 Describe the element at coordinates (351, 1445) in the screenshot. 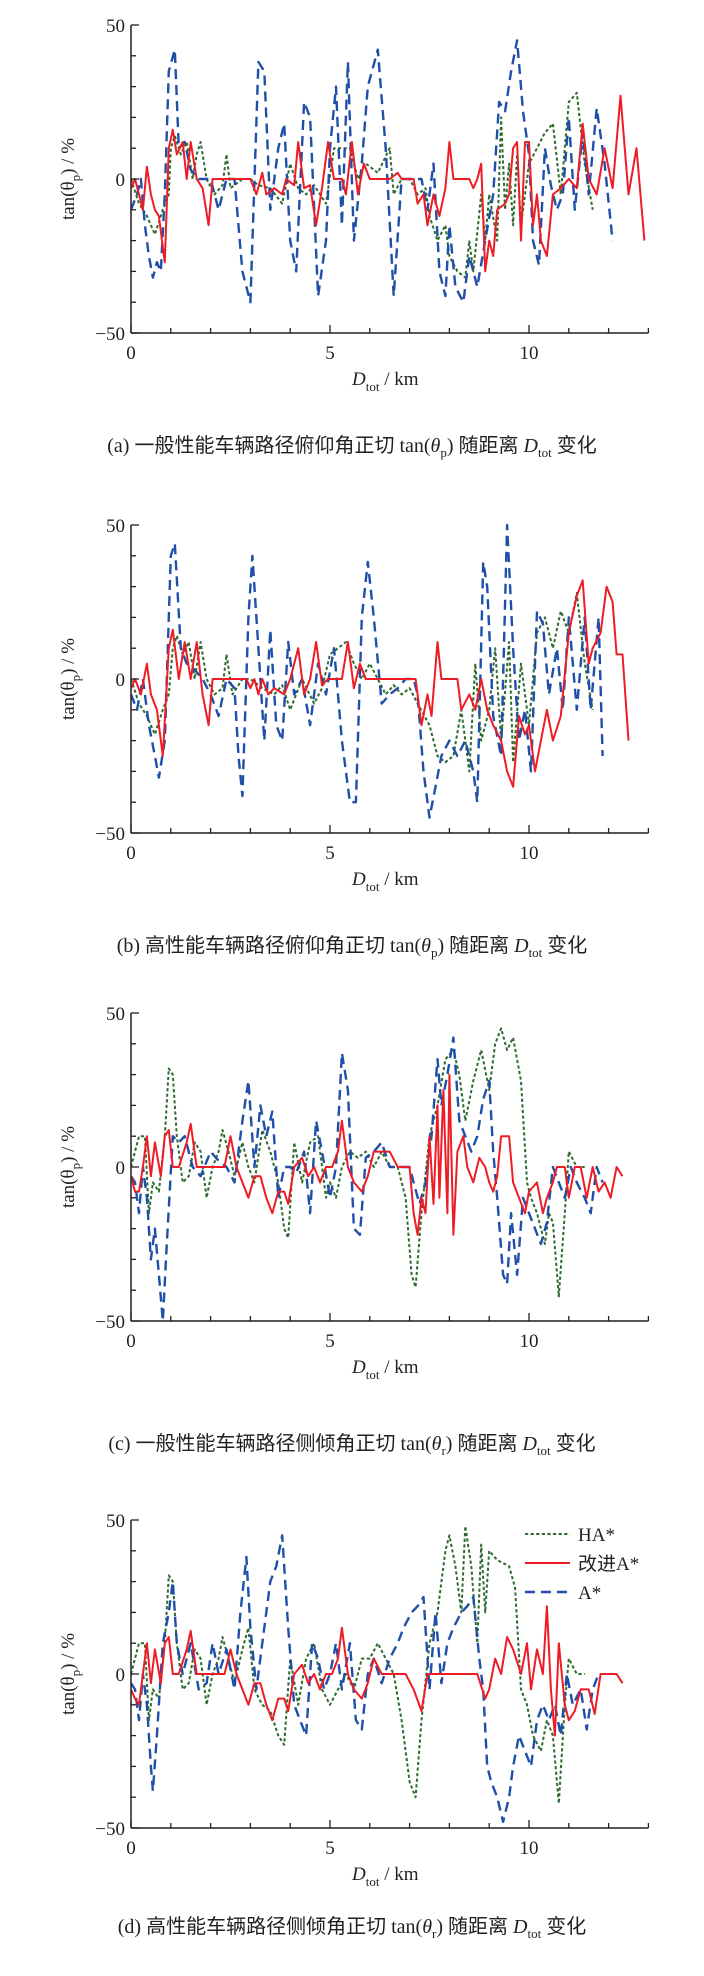

I see `figure-caption: (c) 一般性能车辆路径侧倾角正切 tan(θr) 随距离 Dtot 变化` at that location.